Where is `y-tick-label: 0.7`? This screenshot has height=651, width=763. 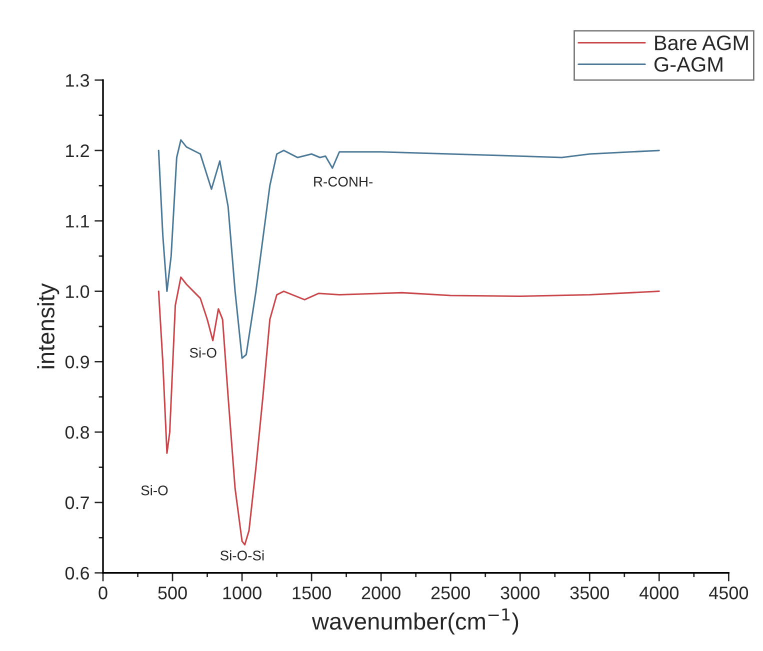
y-tick-label: 0.7 is located at coordinates (77, 503).